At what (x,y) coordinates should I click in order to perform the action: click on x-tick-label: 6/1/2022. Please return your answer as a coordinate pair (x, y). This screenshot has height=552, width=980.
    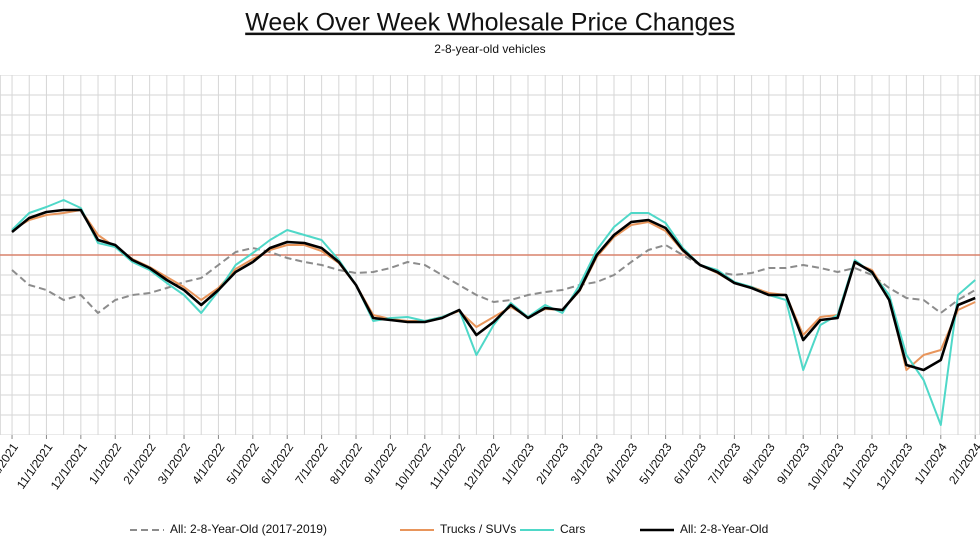
    Looking at the image, I should click on (277, 463).